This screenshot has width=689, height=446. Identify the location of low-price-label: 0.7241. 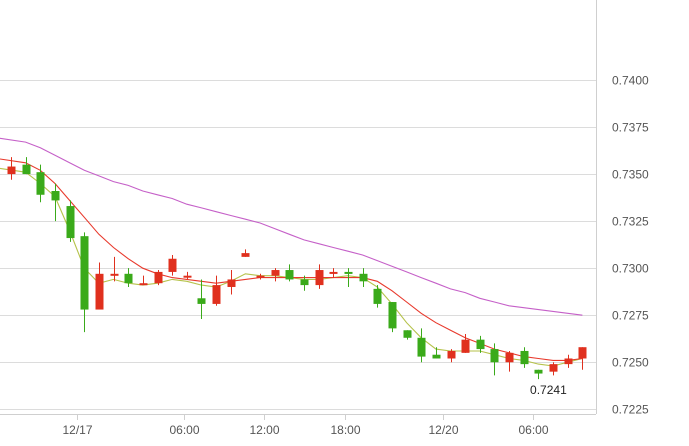
(548, 390).